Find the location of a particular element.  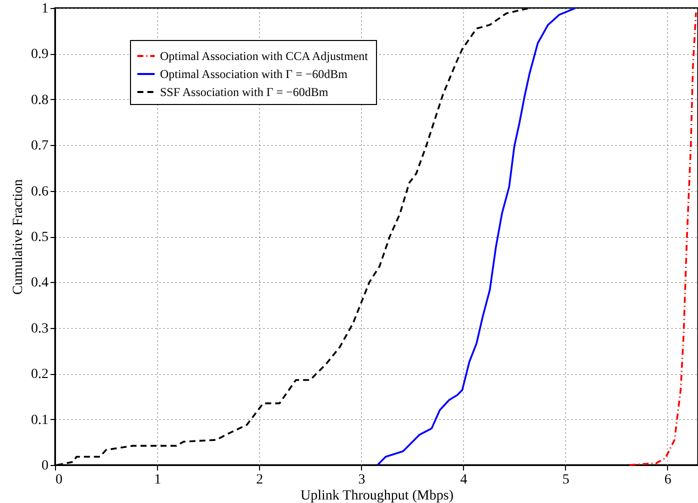

x-tick-label: 5 is located at coordinates (566, 480).